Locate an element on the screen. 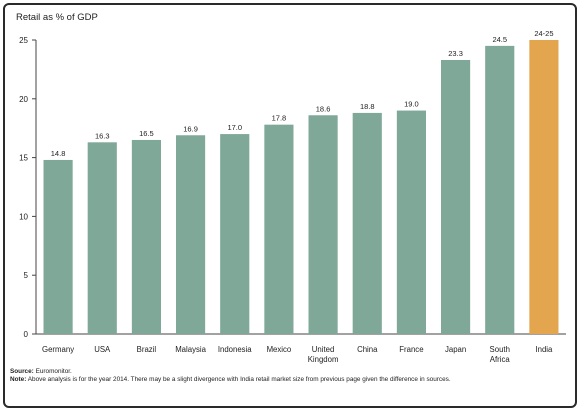  bar-usa is located at coordinates (102, 238).